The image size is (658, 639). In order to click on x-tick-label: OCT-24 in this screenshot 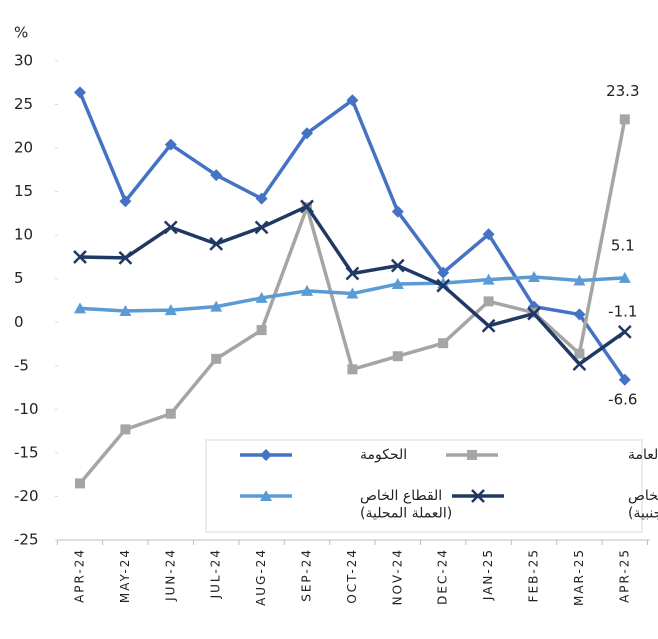, I will do `click(352, 576)`.